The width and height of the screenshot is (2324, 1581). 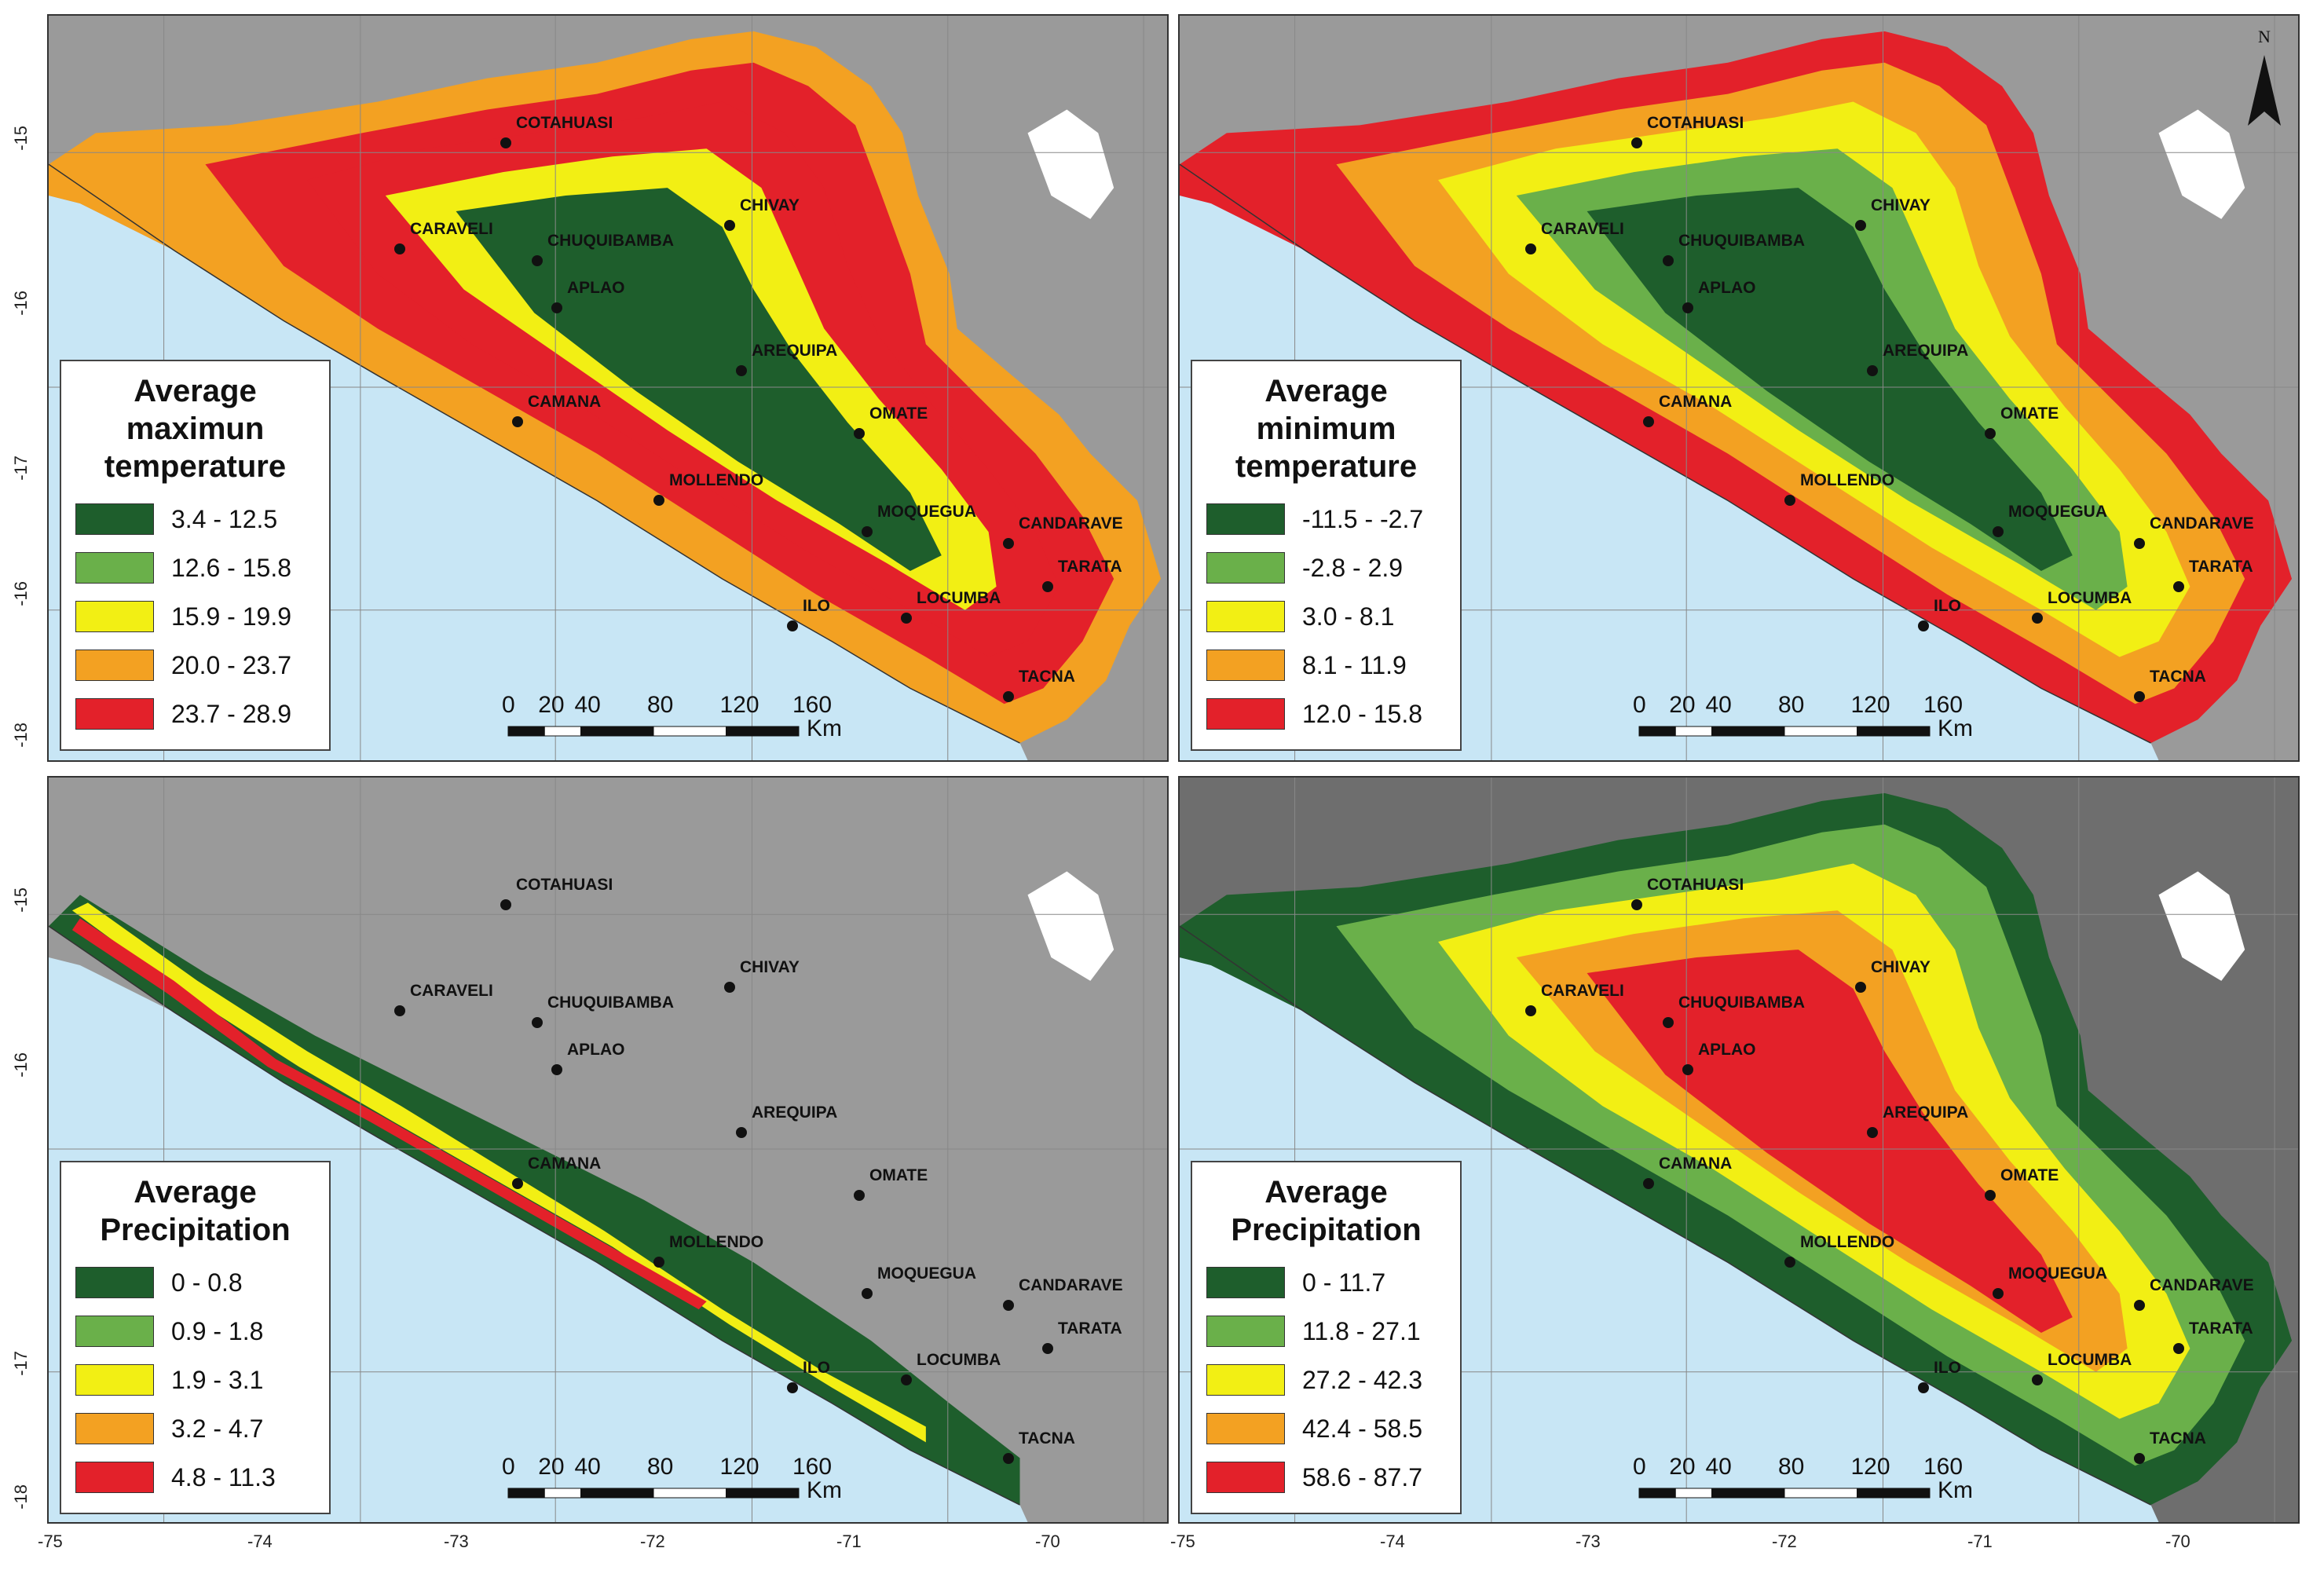 What do you see at coordinates (195, 391) in the screenshot?
I see `legend-title-line: Average` at bounding box center [195, 391].